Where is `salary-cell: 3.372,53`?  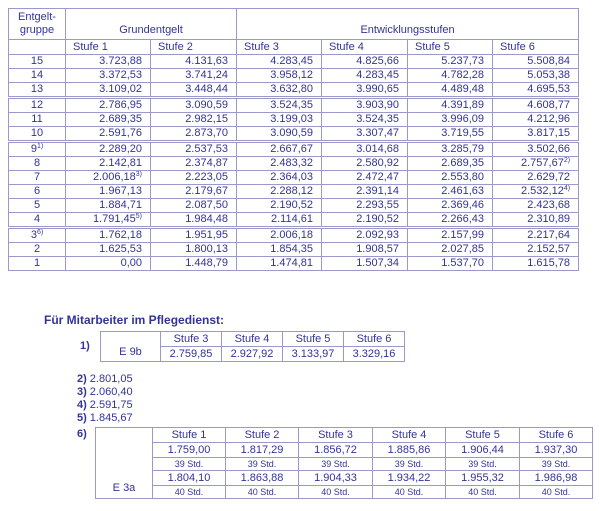 salary-cell: 3.372,53 is located at coordinates (108, 75).